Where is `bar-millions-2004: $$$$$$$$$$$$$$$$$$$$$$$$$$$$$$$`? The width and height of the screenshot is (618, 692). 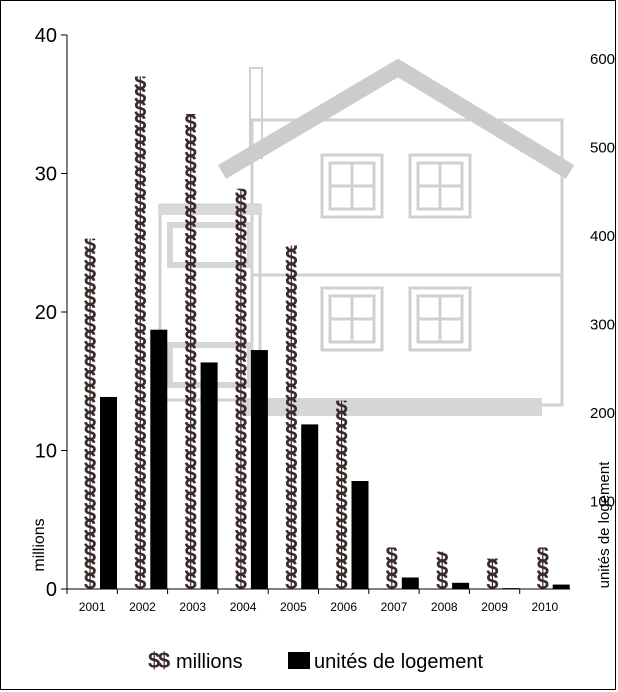 bar-millions-2004: $$$$$$$$$$$$$$$$$$$$$$$$$$$$$$$ is located at coordinates (241, 389).